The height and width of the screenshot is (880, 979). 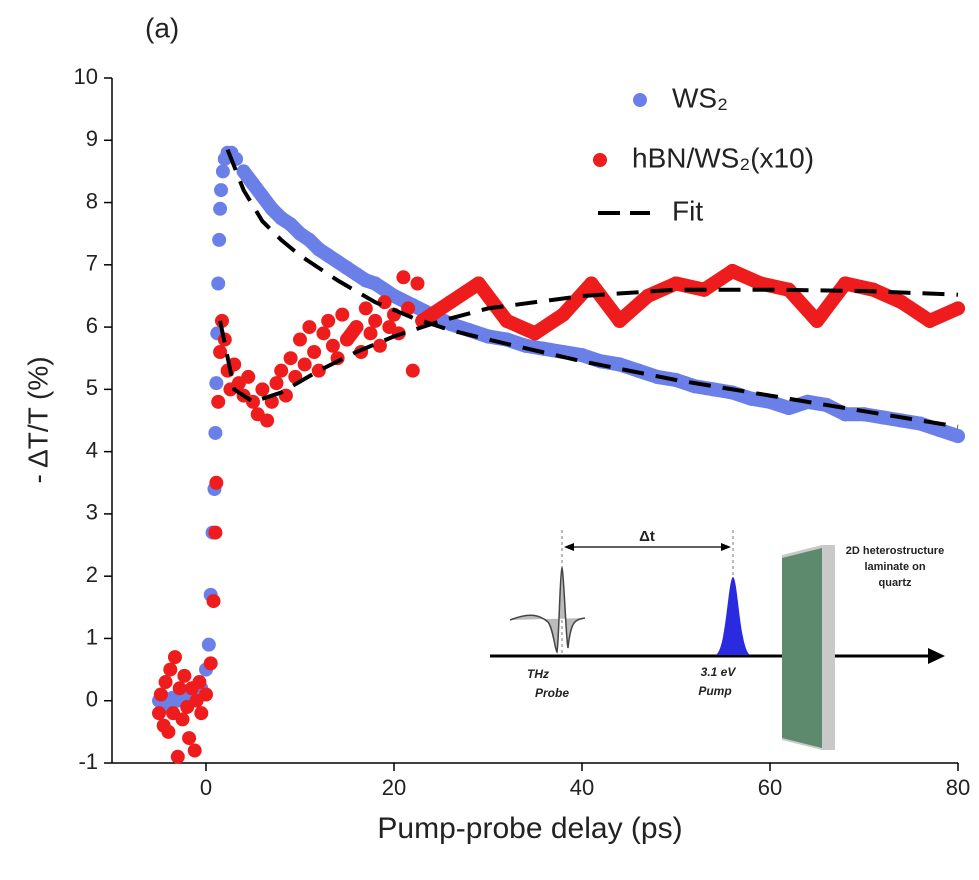 What do you see at coordinates (714, 691) in the screenshot?
I see `inset-pump-label: Pump` at bounding box center [714, 691].